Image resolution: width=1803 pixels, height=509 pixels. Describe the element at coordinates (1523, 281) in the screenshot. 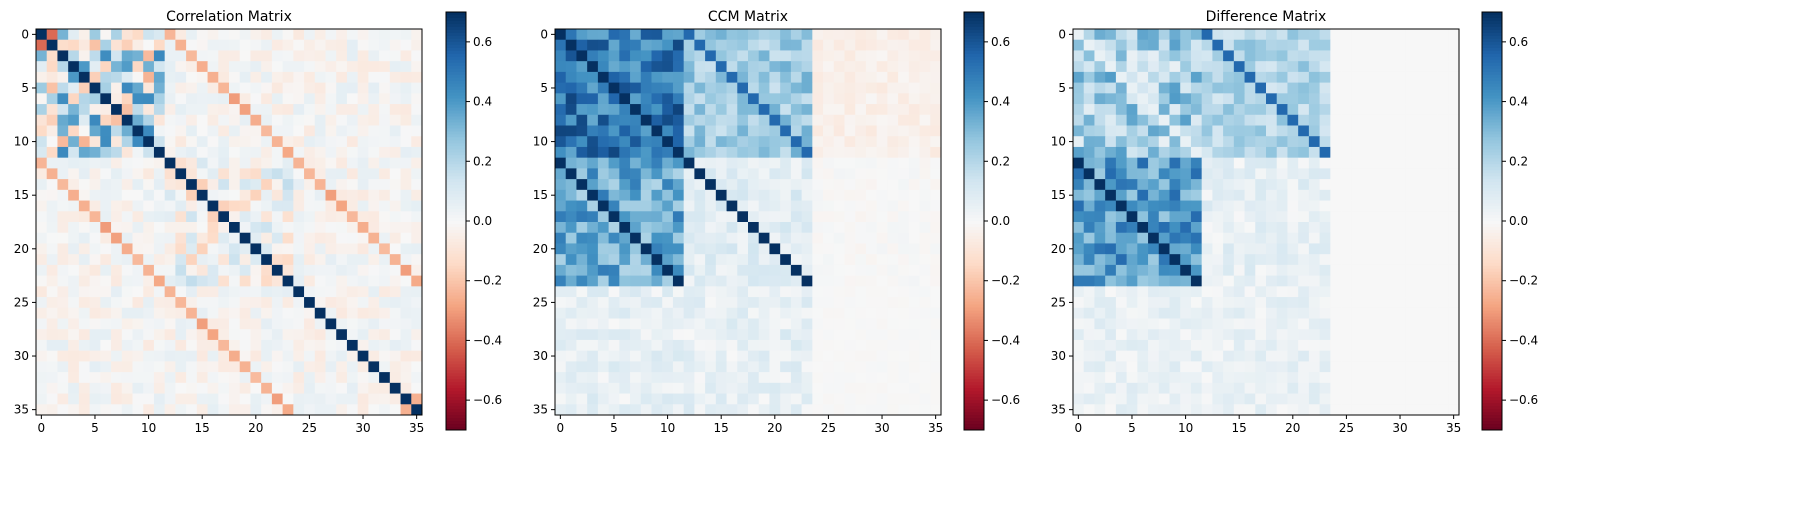

I see `colorbar-tick-label: −0.2` at that location.